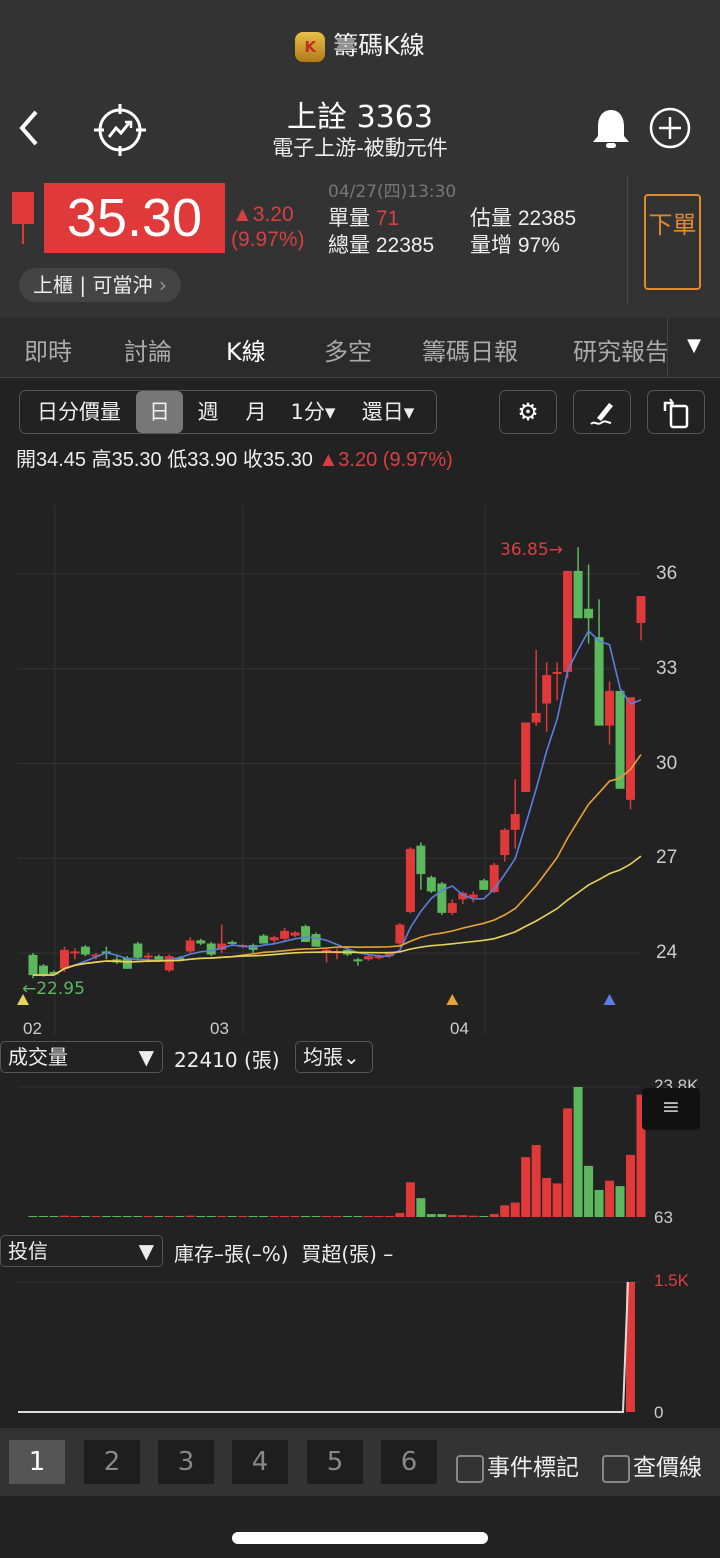  I want to click on page-button-4: 4, so click(260, 1462).